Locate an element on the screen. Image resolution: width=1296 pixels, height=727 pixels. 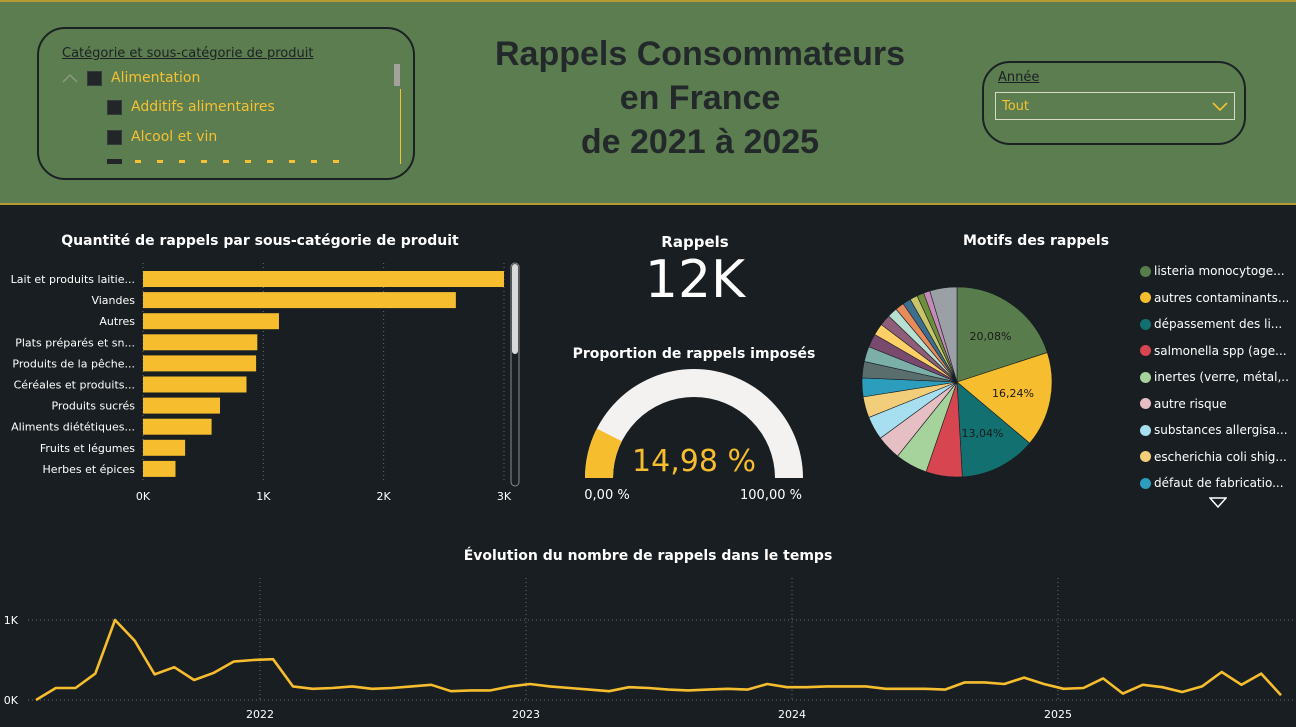
bar-category-label: Herbes et épices is located at coordinates (89, 469).